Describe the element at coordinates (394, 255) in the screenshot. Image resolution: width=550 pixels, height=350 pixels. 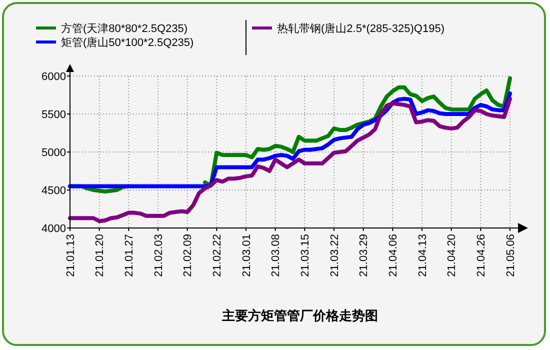
I see `x-tick-label: 21.04.06` at that location.